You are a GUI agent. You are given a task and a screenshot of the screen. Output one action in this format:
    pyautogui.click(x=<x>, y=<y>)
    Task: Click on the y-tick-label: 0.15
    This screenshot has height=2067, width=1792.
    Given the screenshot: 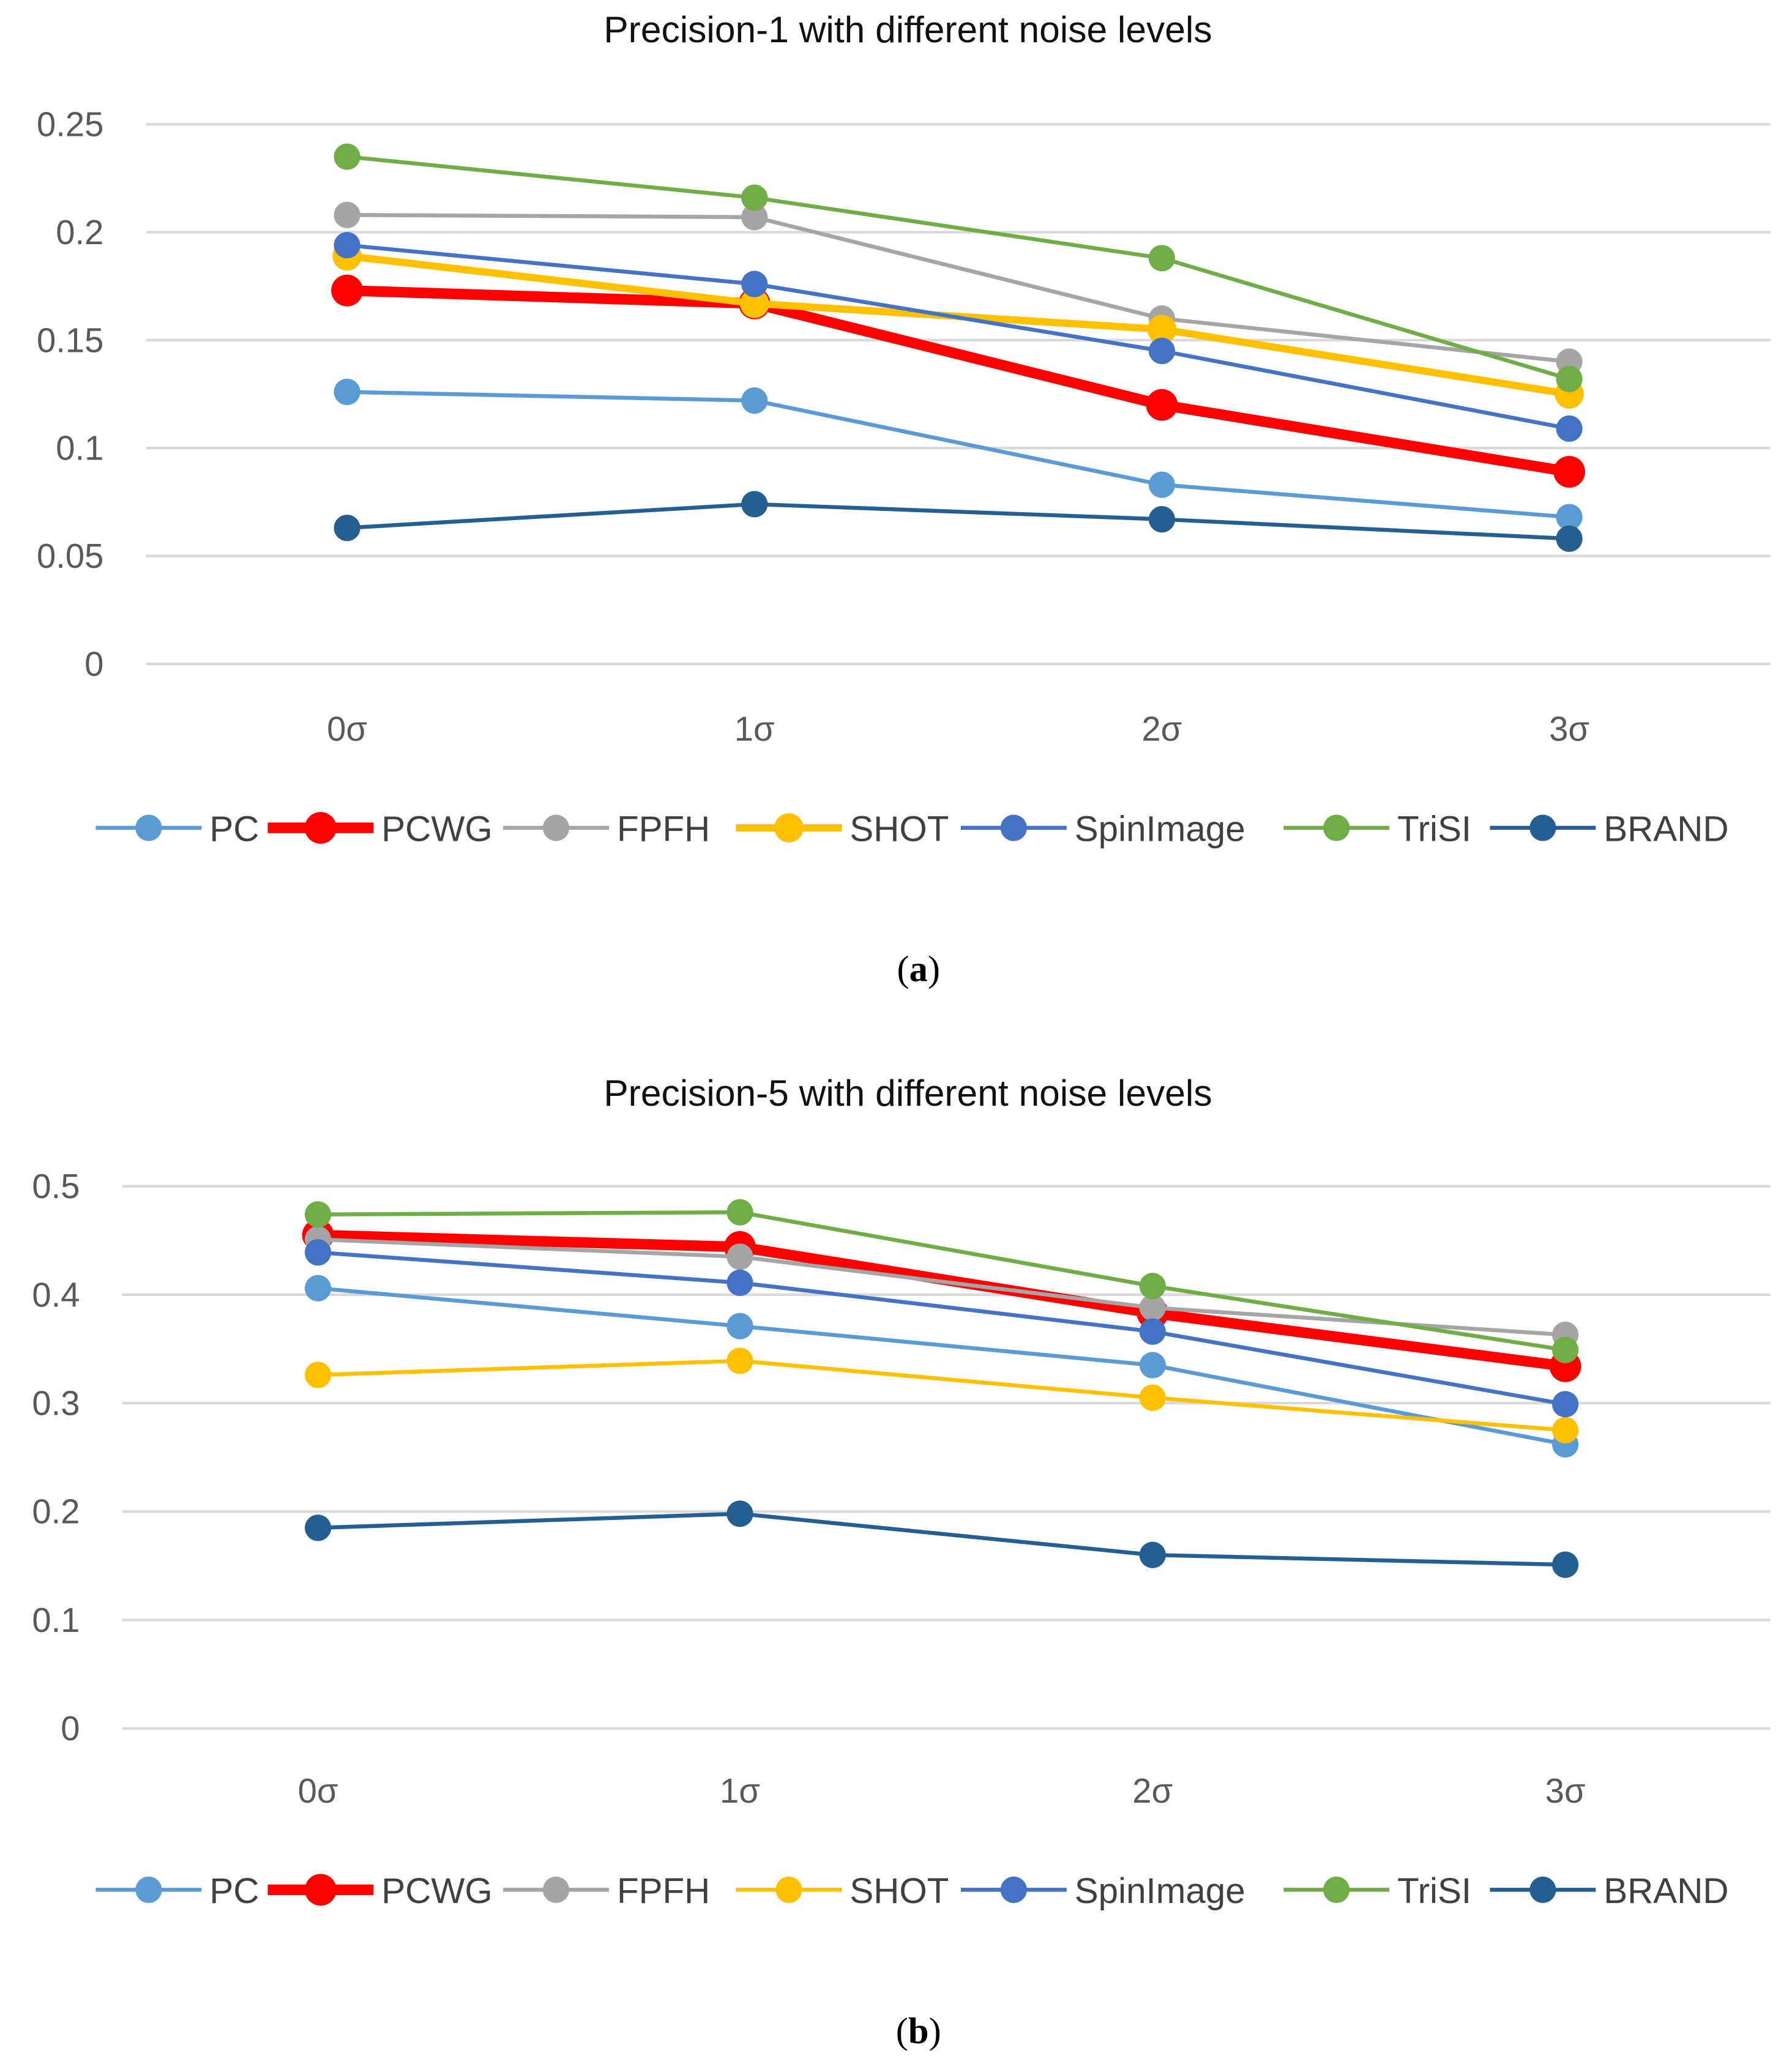 What is the action you would take?
    pyautogui.click(x=70, y=340)
    